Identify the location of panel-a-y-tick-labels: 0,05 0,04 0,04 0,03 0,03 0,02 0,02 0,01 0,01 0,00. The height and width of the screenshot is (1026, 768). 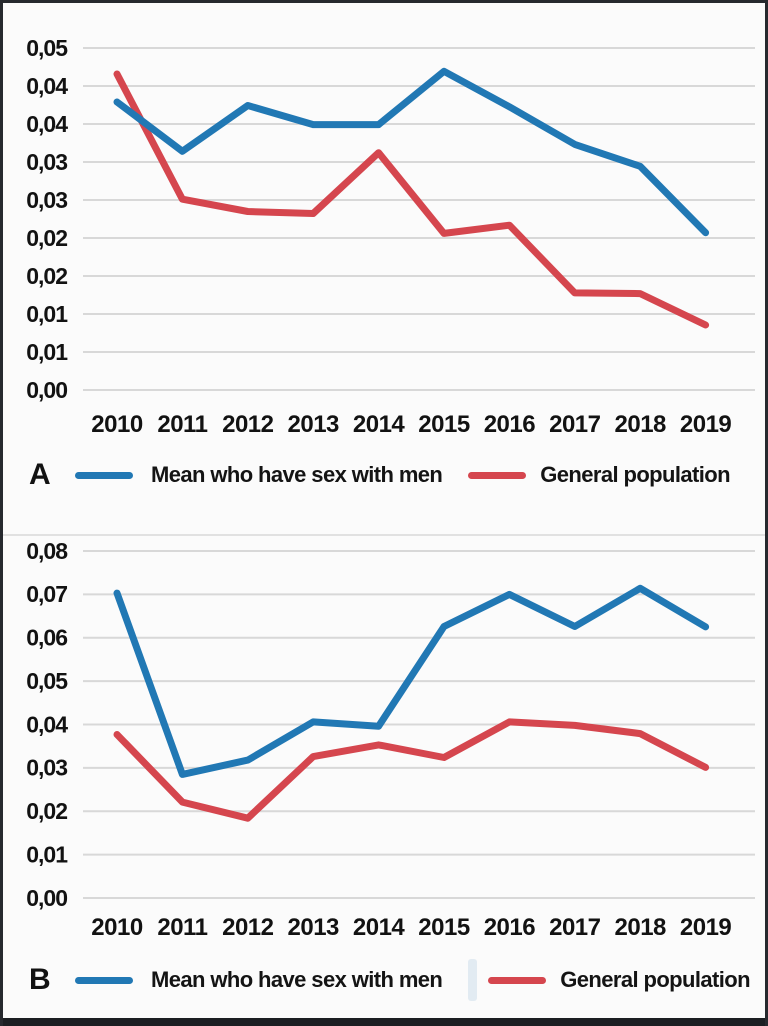
(47, 219).